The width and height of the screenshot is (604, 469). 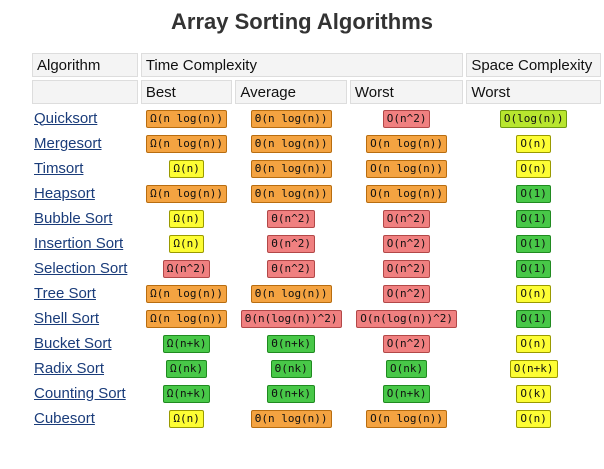 I want to click on worst-complexity-badge: O(nk), so click(x=407, y=368).